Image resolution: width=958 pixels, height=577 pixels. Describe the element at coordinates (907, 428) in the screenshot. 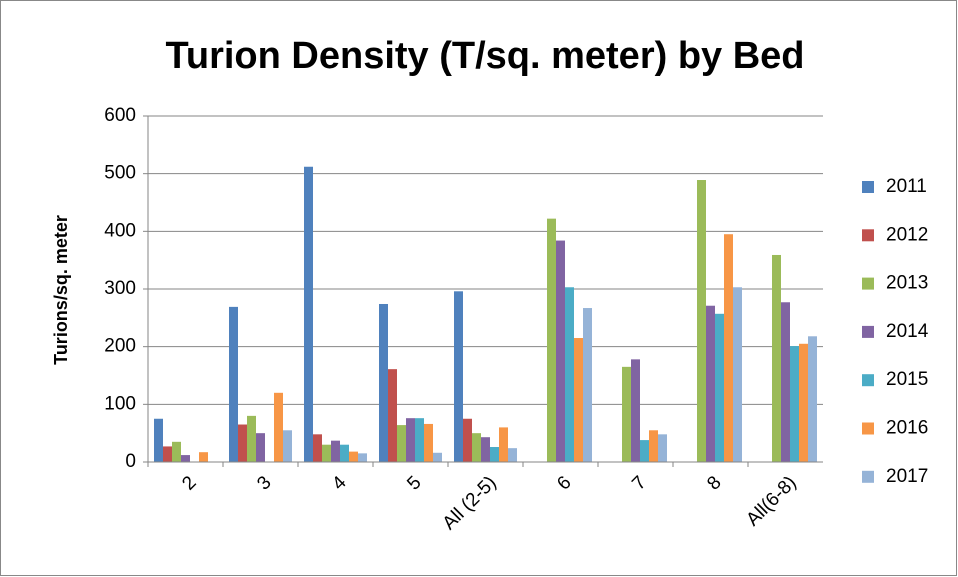

I see `legend-label: 2016` at that location.